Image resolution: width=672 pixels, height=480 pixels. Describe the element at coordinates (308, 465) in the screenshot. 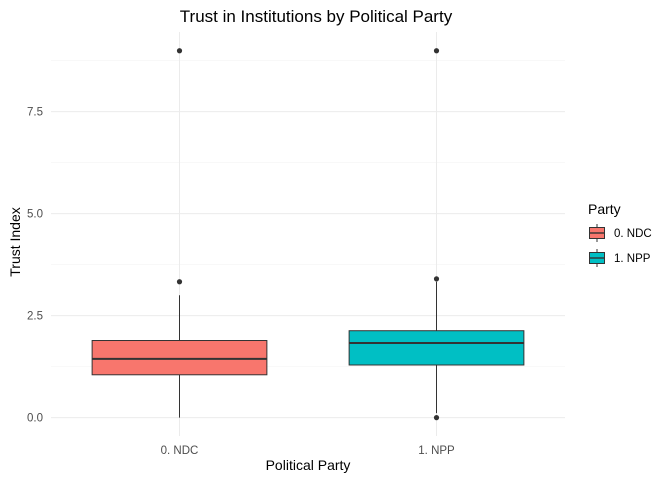

I see `x-axis-title: Political Party` at that location.